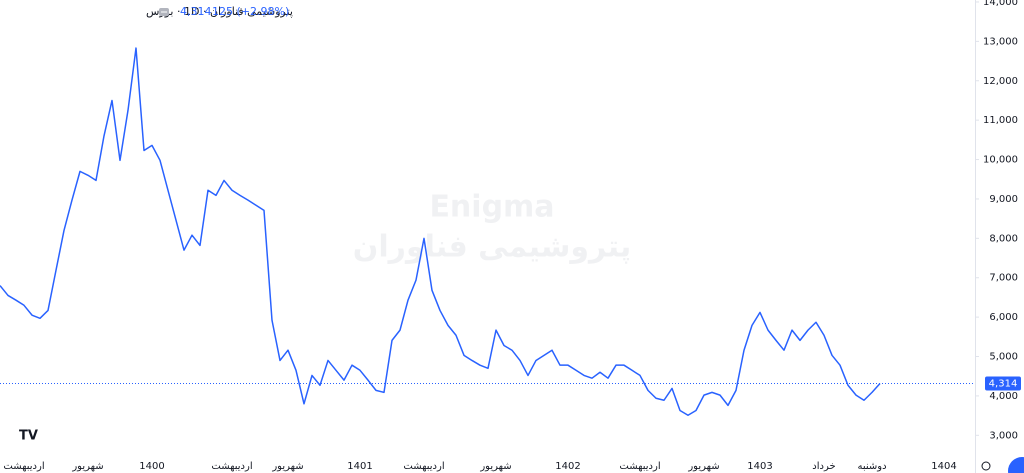 Image resolution: width=1024 pixels, height=473 pixels. What do you see at coordinates (492, 247) in the screenshot?
I see `watermark-symbol: پتروشیمی فناوران` at bounding box center [492, 247].